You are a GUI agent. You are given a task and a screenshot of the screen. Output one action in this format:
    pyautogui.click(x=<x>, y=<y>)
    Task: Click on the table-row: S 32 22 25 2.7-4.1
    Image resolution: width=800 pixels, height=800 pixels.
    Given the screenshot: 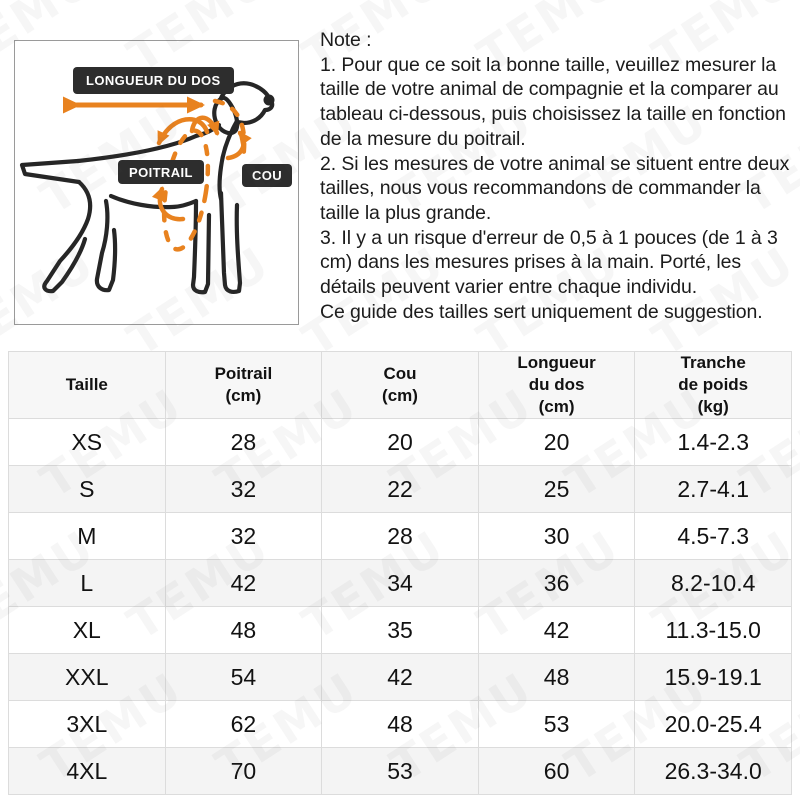 What is the action you would take?
    pyautogui.click(x=400, y=489)
    